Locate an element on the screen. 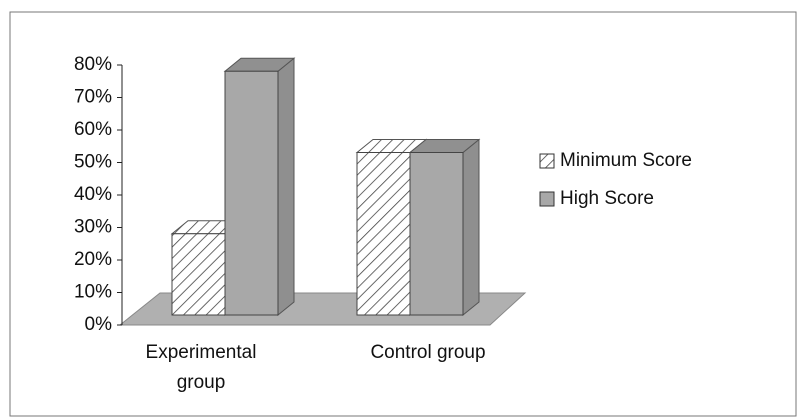 Image resolution: width=798 pixels, height=418 pixels. y-tick-label: 40% is located at coordinates (93, 194).